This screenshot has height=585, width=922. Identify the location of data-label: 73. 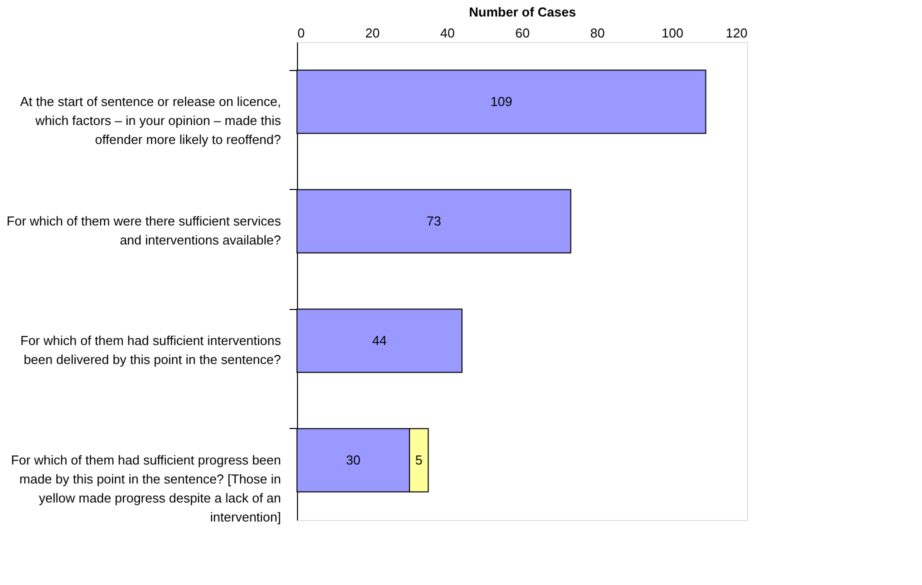
(434, 220).